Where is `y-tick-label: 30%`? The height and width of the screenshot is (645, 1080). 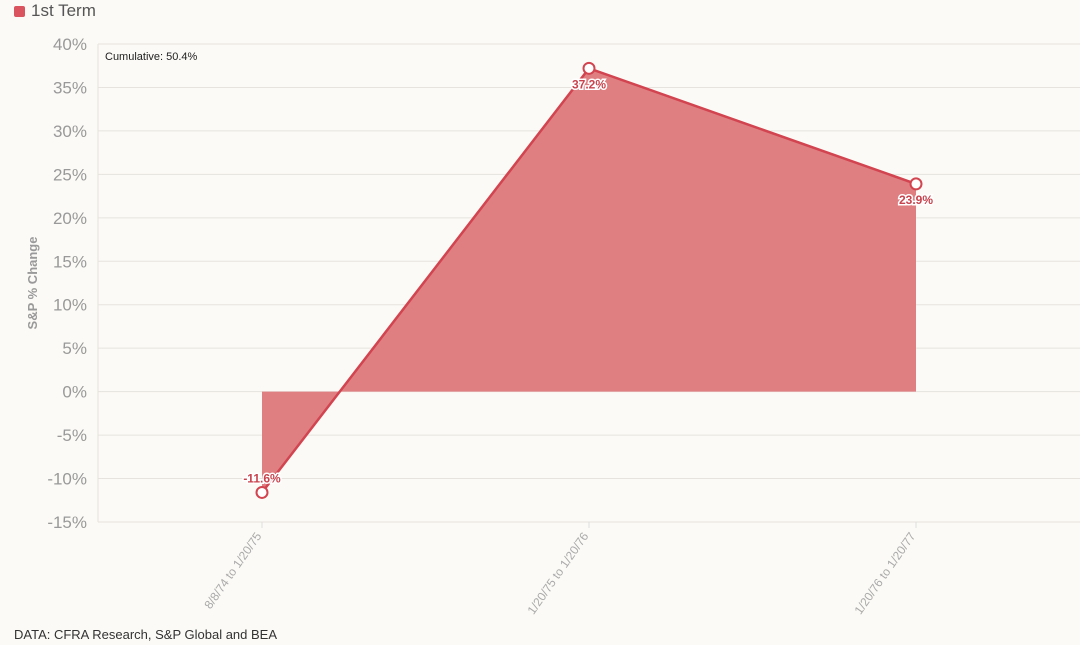 y-tick-label: 30% is located at coordinates (70, 131).